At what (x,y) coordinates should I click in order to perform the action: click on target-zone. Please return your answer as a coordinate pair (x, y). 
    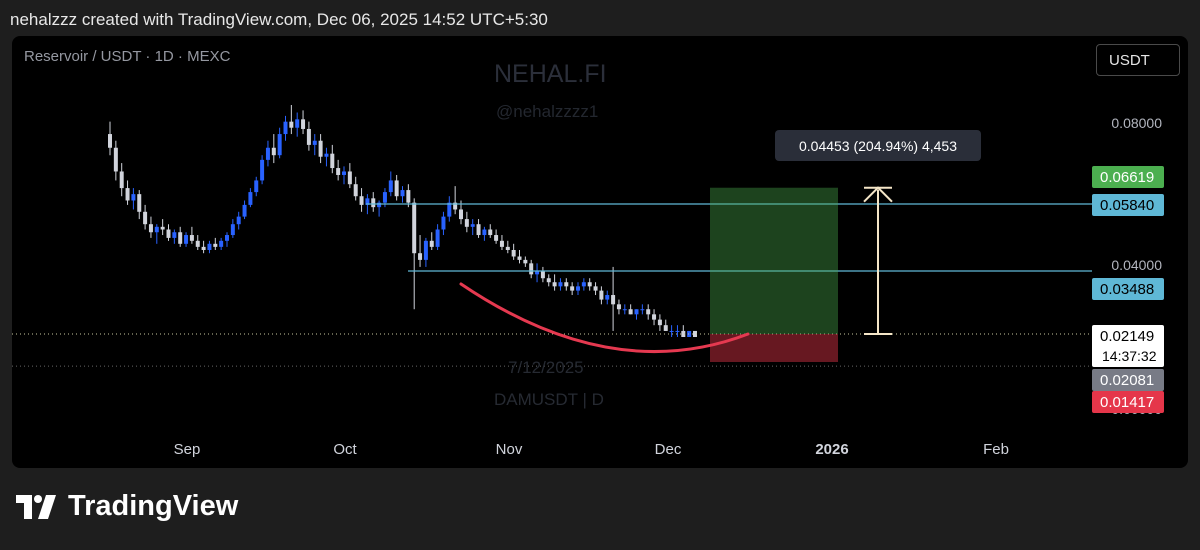
    Looking at the image, I should click on (774, 260).